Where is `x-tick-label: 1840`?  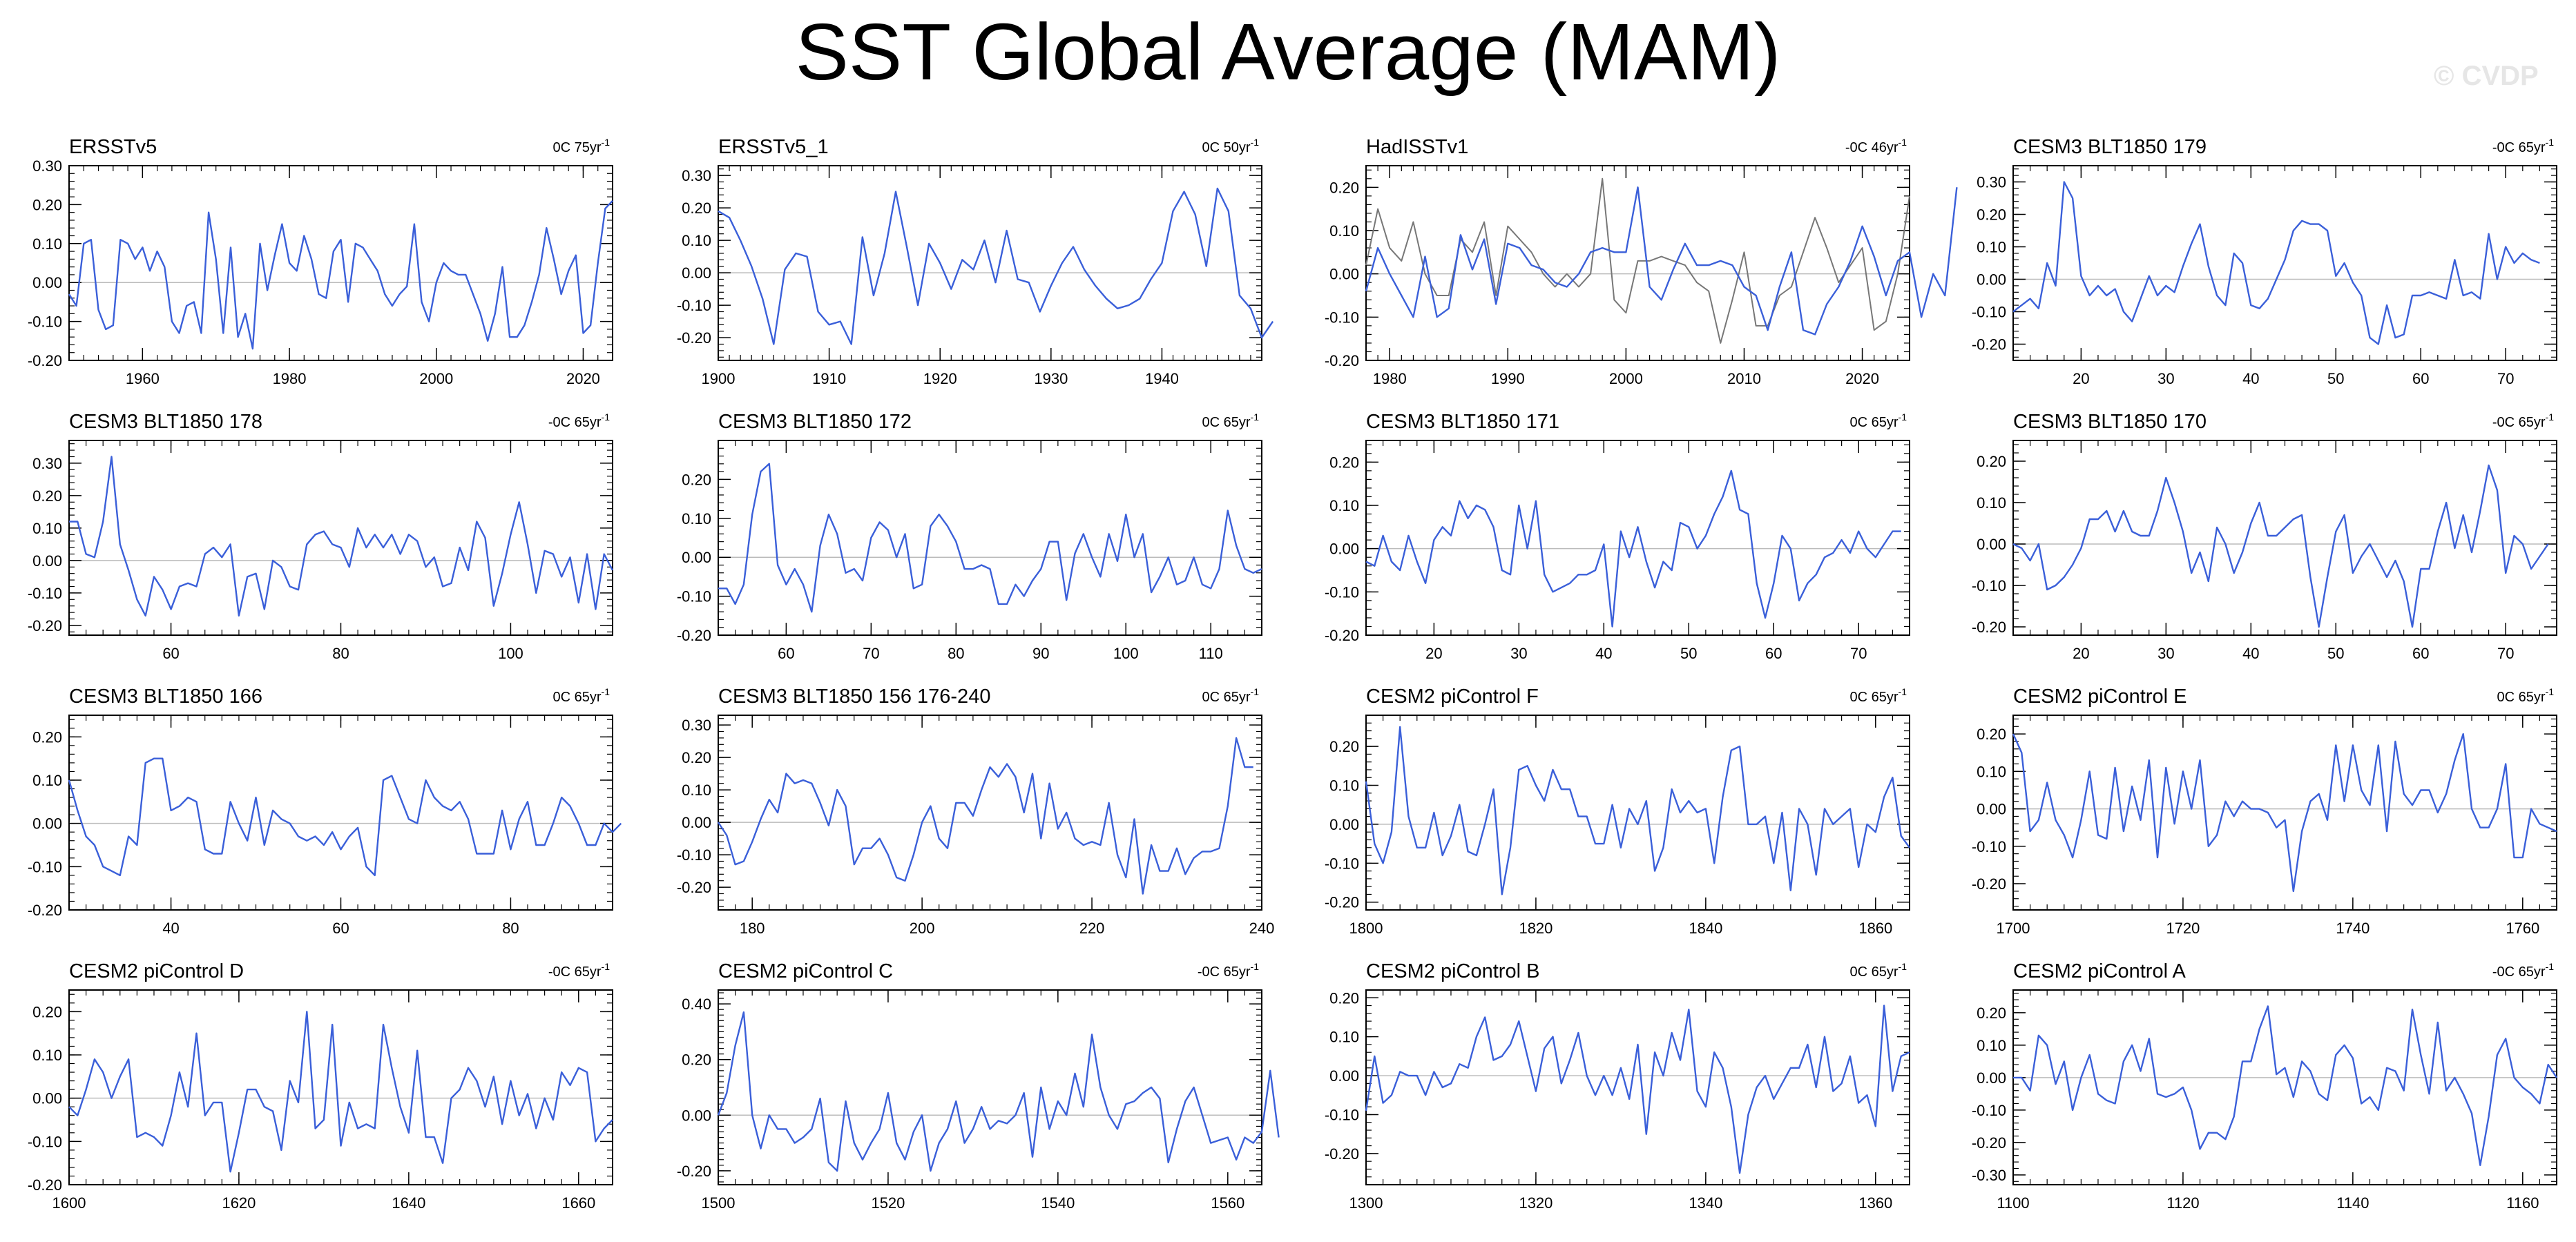
x-tick-label: 1840 is located at coordinates (1705, 928).